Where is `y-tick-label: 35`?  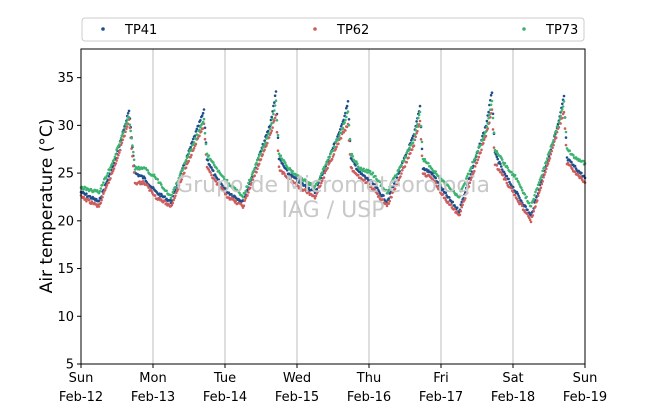 y-tick-label: 35 is located at coordinates (65, 78).